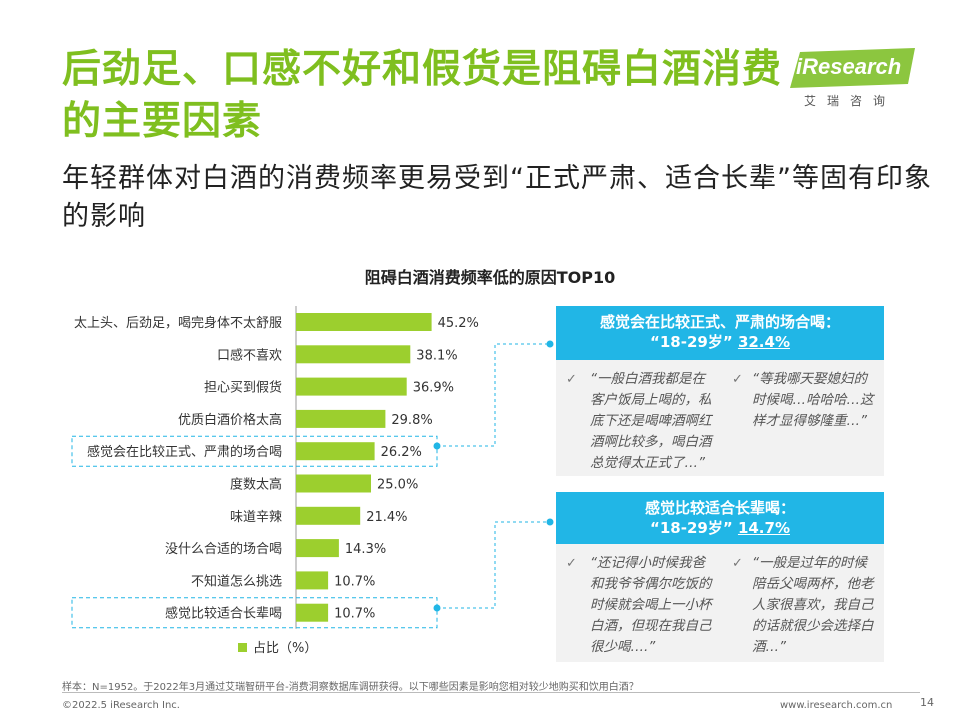 The image size is (960, 720). What do you see at coordinates (458, 323) in the screenshot?
I see `value-label: 45.2%` at bounding box center [458, 323].